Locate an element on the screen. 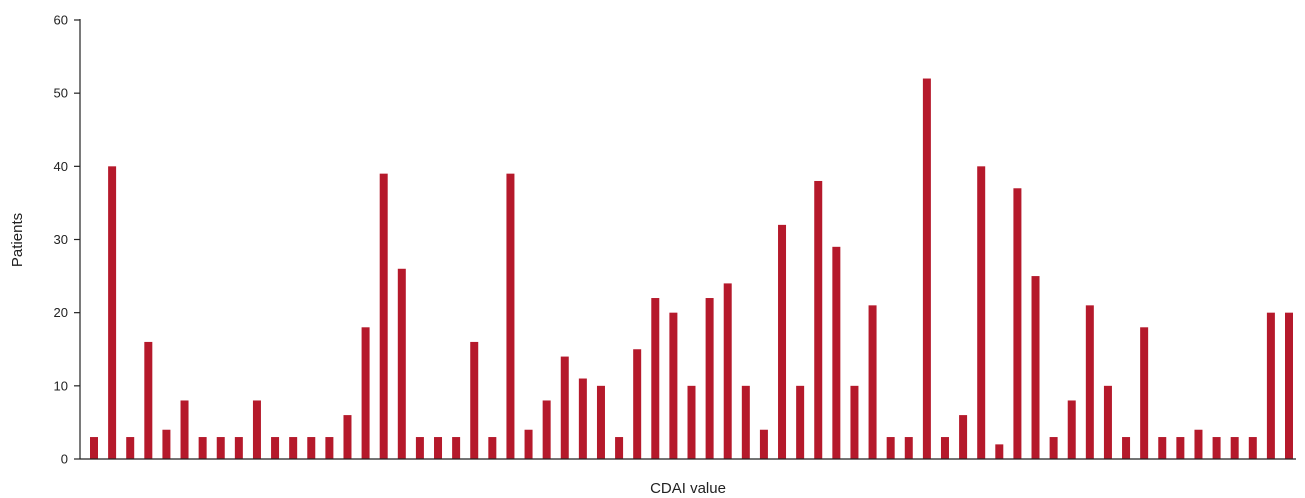 The image size is (1305, 498). y-tick-label: 30 is located at coordinates (61, 239).